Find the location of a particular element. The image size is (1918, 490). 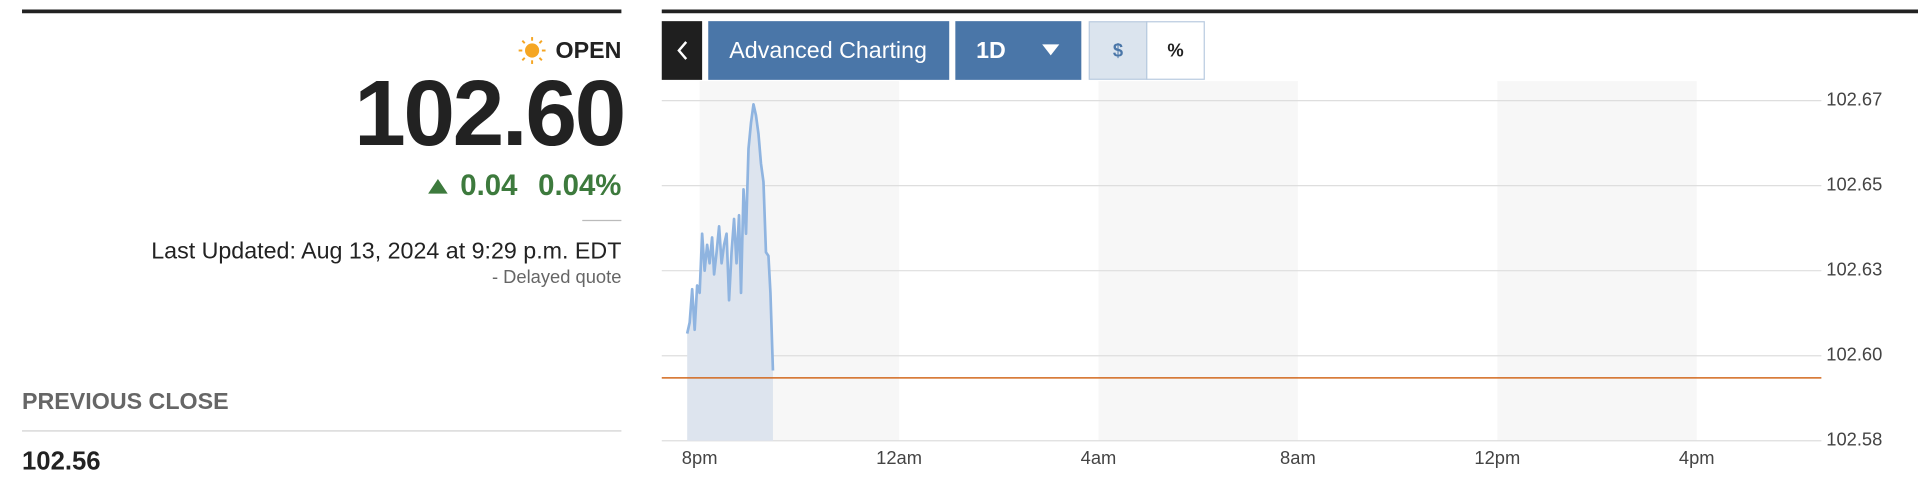

toolbar: Advanced Charting 1D $ % is located at coordinates (933, 50).